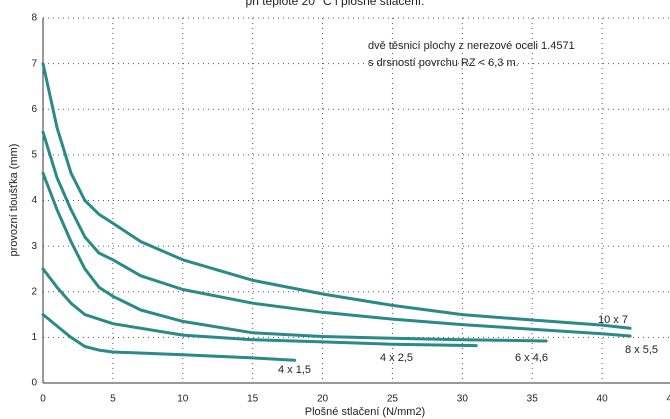  Describe the element at coordinates (323, 399) in the screenshot. I see `x-tick-label: 20` at that location.